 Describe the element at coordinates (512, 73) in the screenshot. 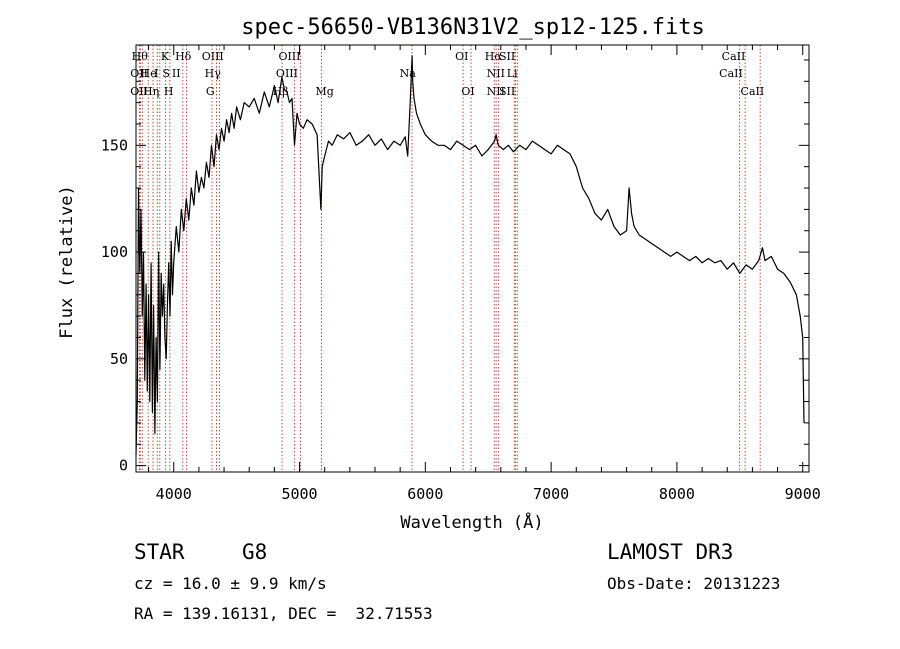

I see `emission-line-label: Li` at that location.